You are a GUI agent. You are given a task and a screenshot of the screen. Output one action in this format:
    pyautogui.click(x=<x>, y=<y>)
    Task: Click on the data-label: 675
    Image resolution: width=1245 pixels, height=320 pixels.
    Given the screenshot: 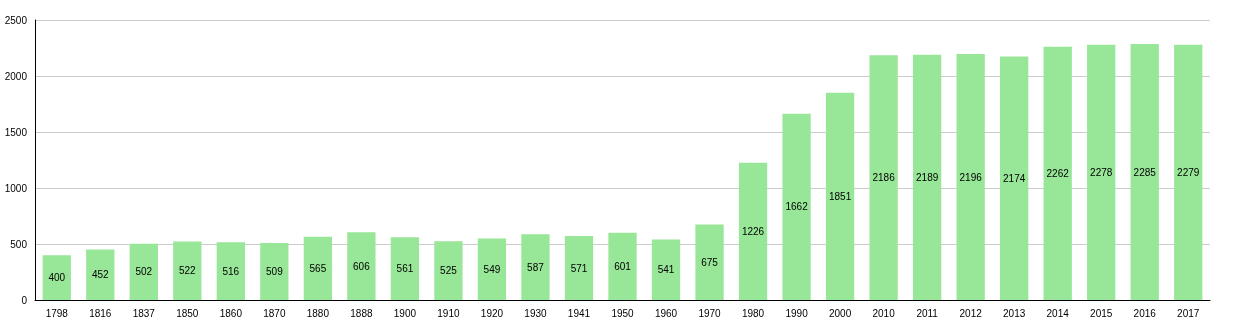 What is the action you would take?
    pyautogui.click(x=710, y=262)
    